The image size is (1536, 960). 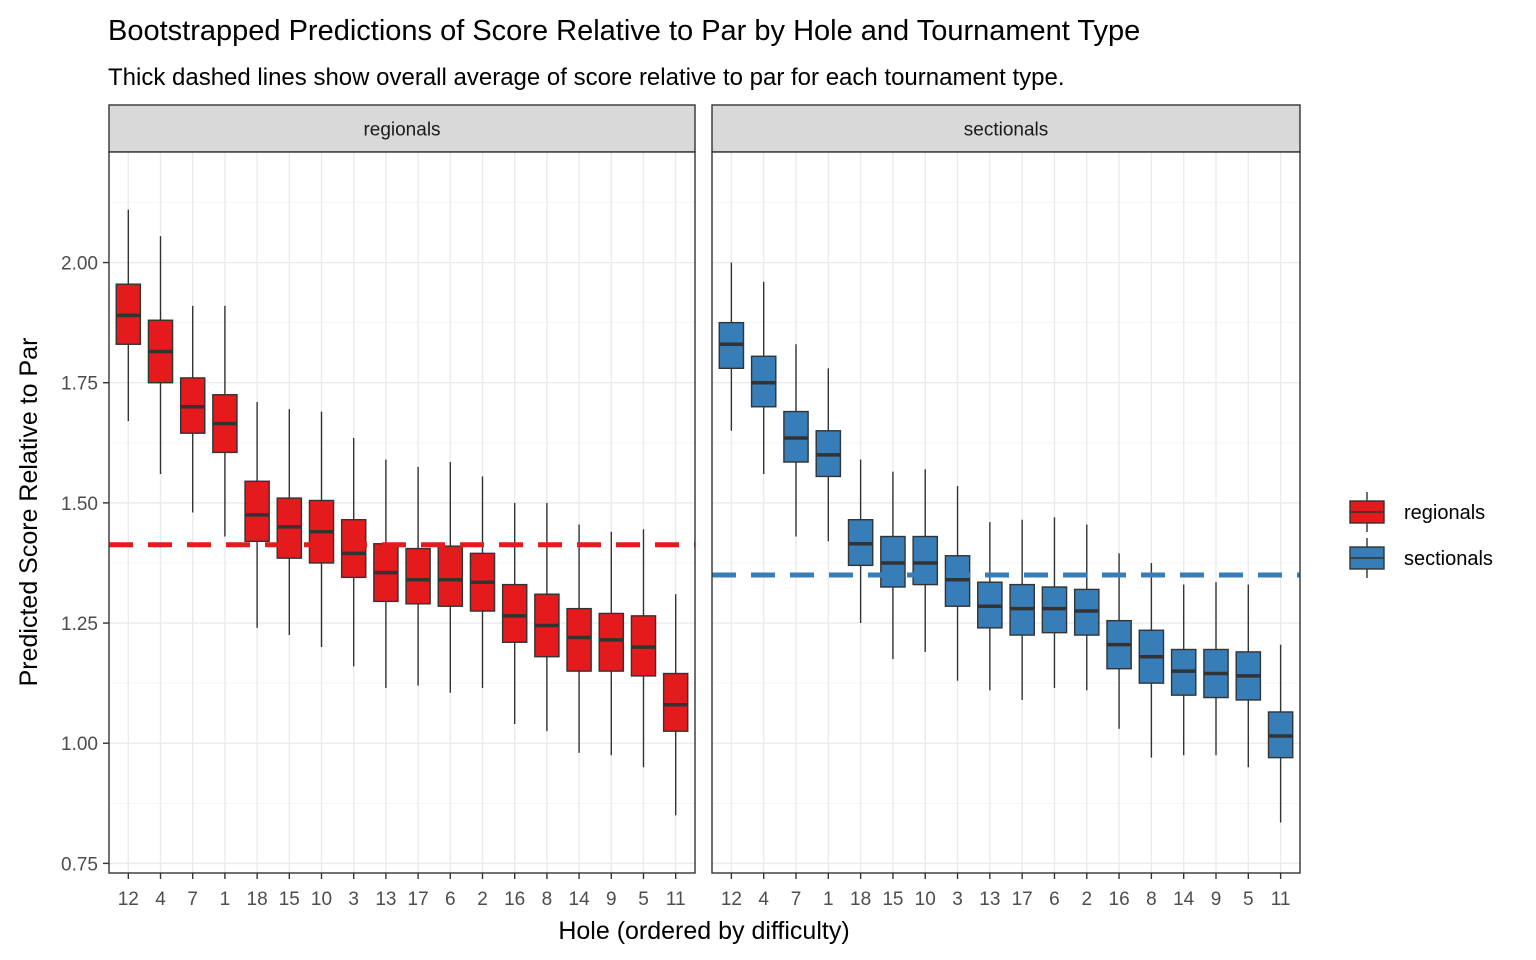 What do you see at coordinates (1417, 512) in the screenshot?
I see `legend-item-regionals: regionals` at bounding box center [1417, 512].